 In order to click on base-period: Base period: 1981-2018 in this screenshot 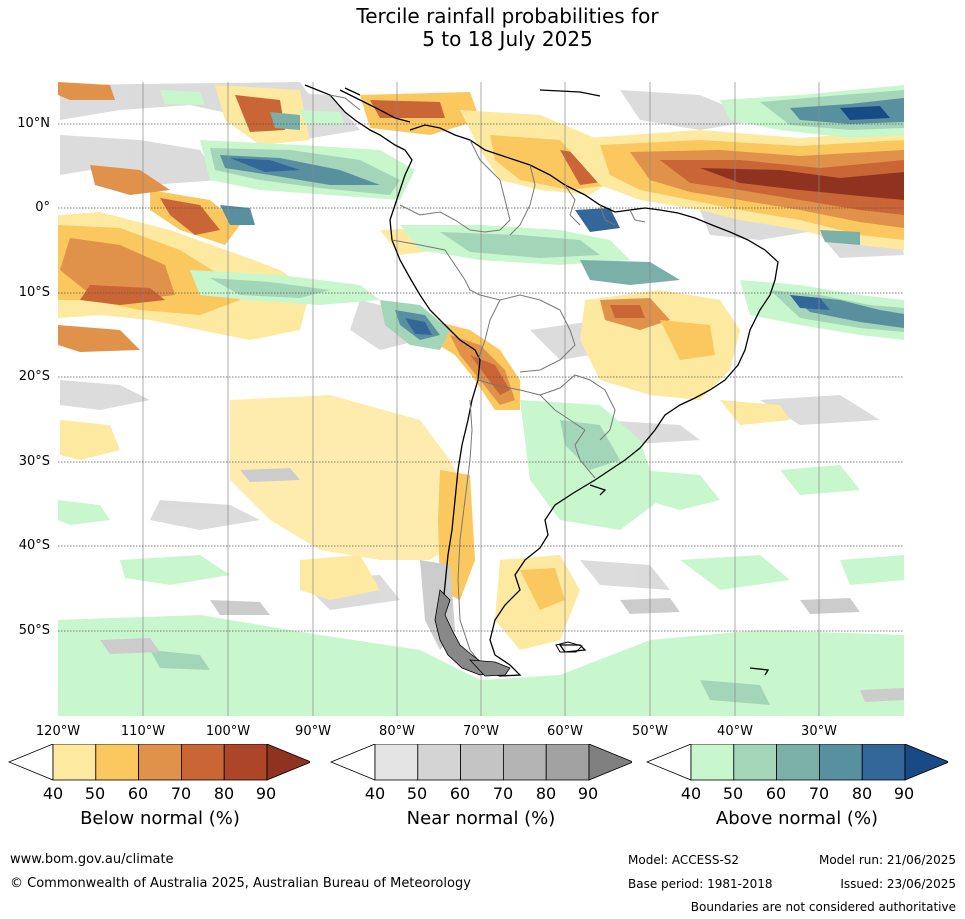, I will do `click(700, 884)`.